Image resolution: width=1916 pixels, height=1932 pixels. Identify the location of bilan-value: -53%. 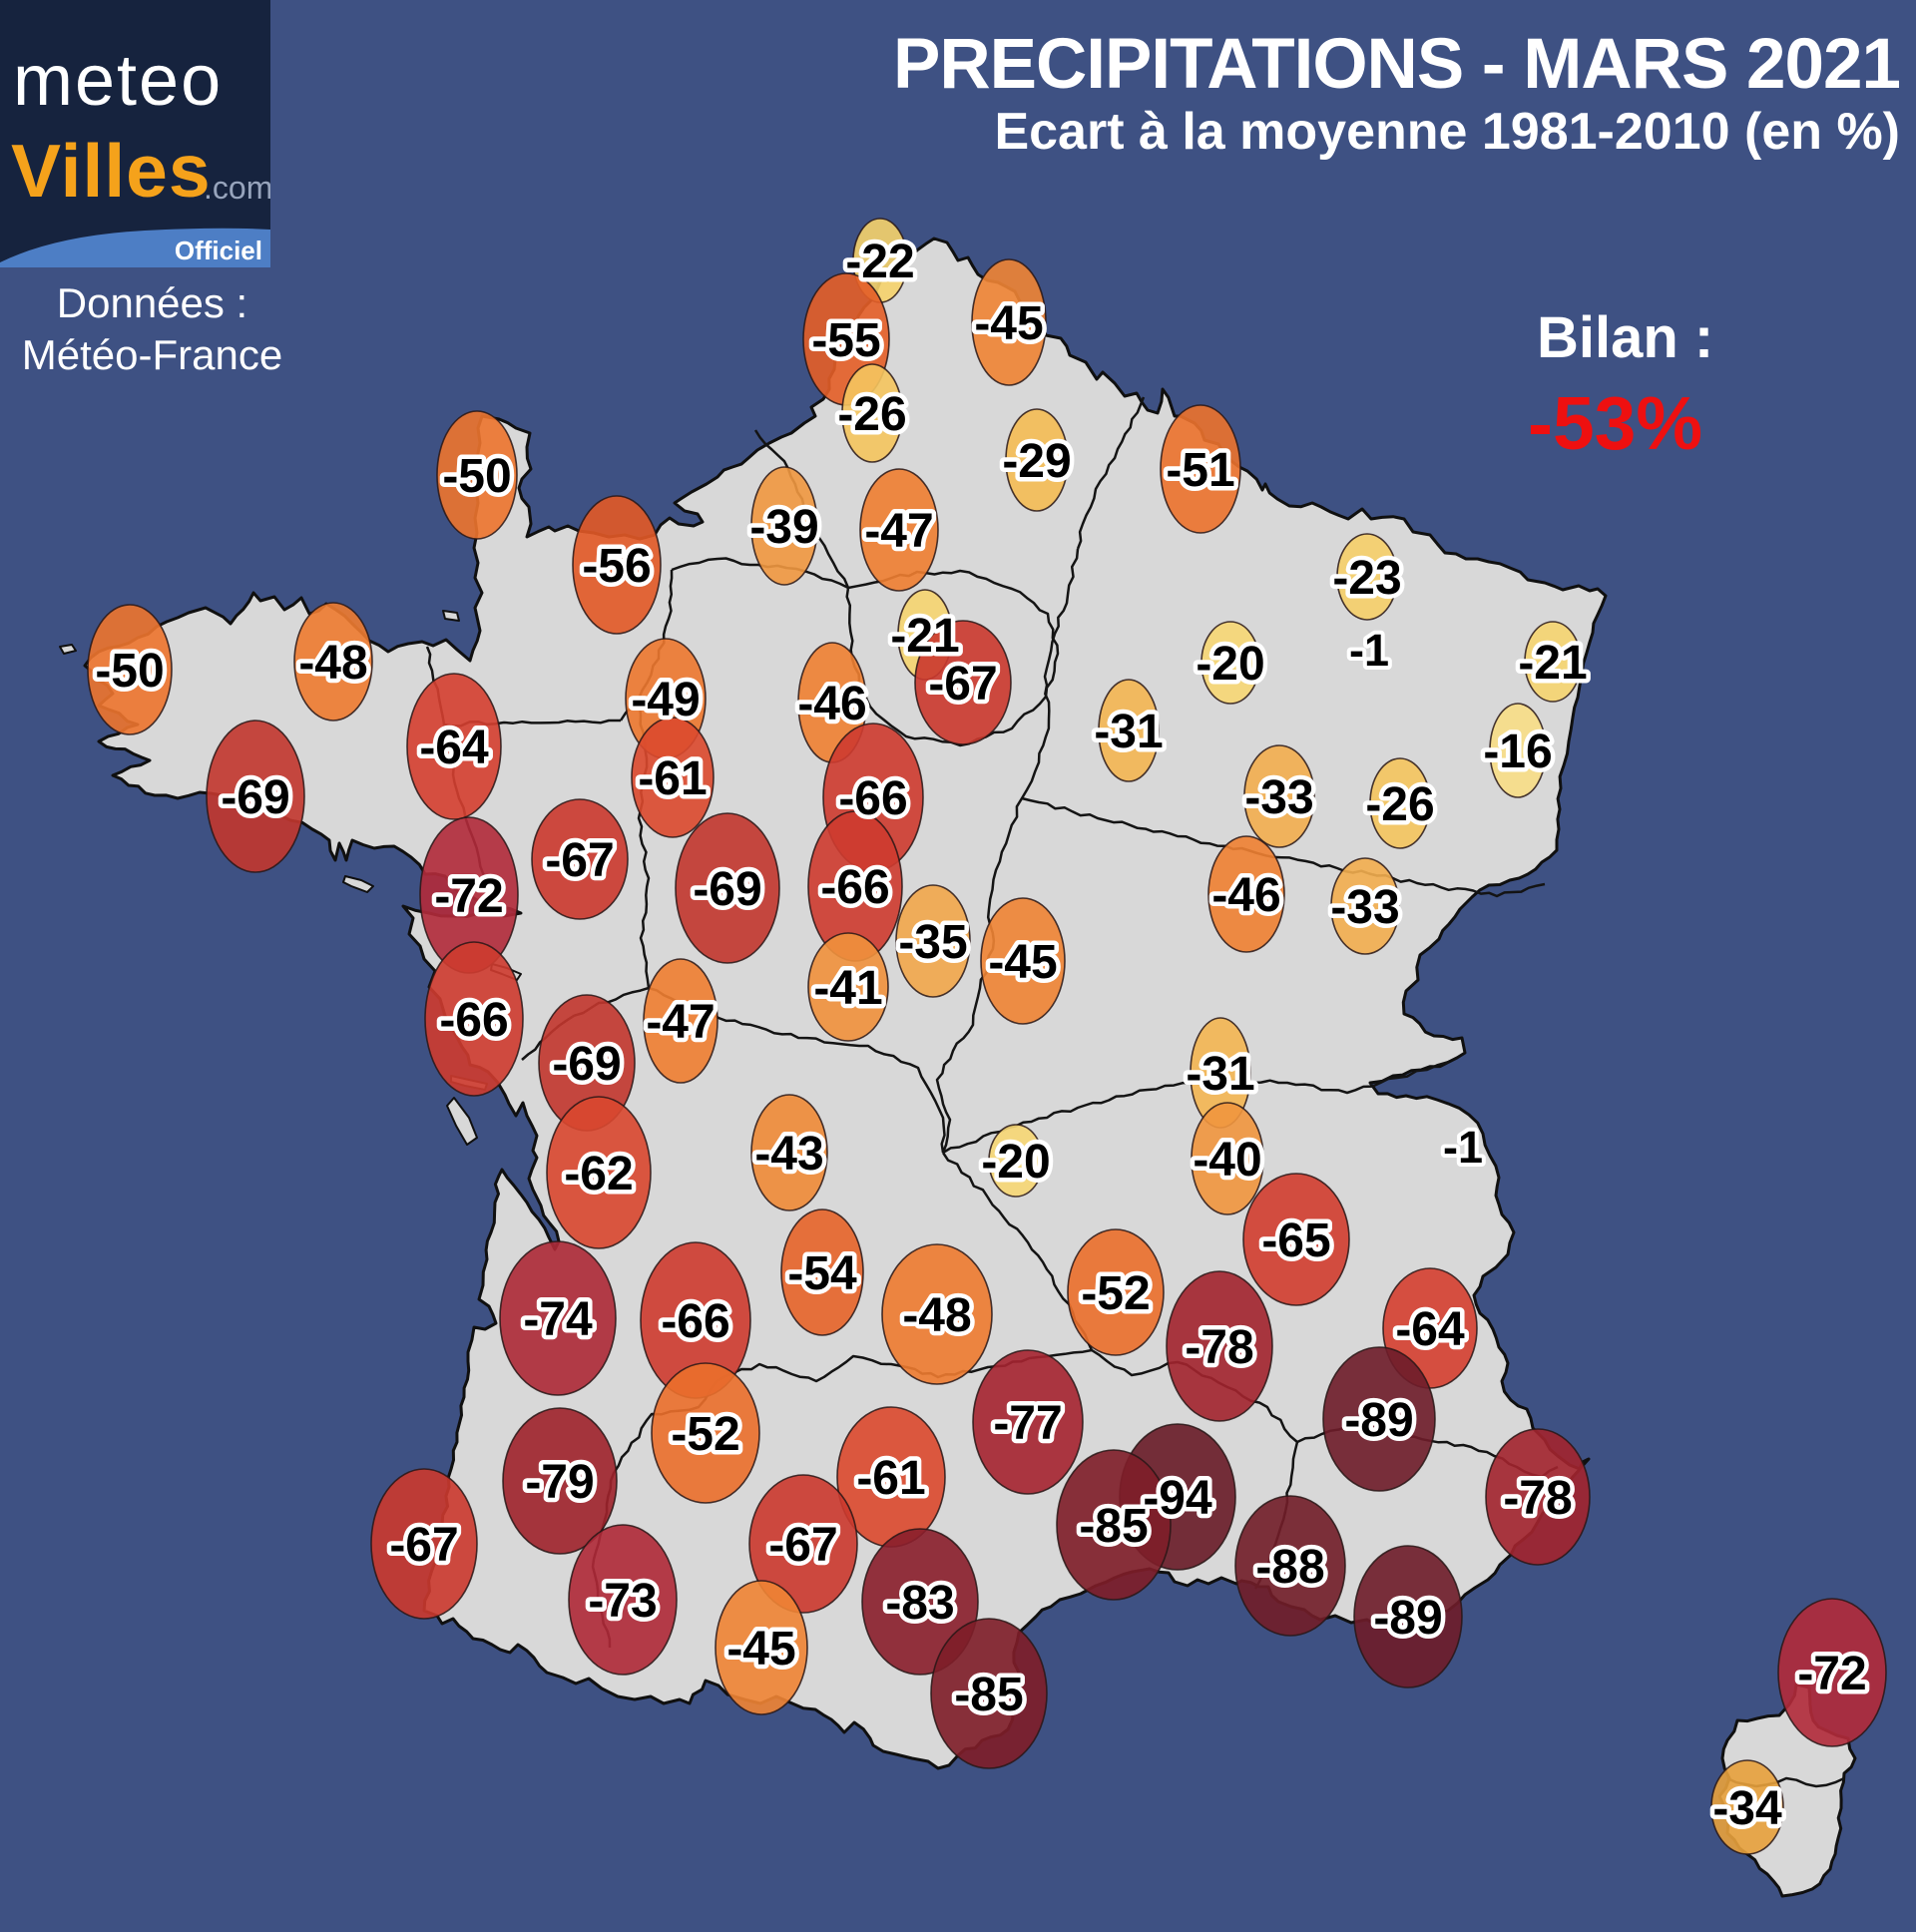
(1615, 423).